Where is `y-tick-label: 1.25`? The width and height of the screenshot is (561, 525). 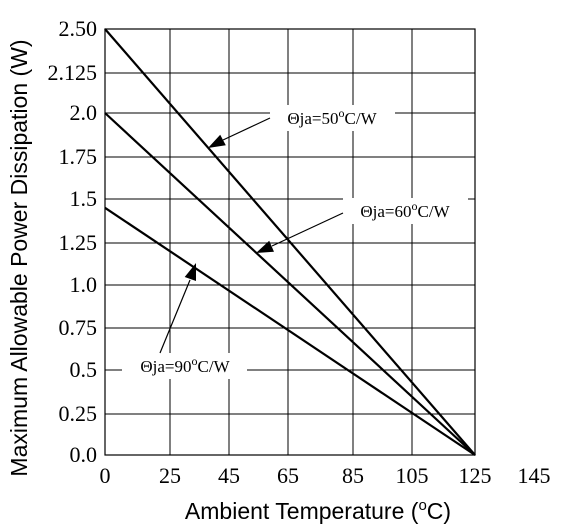 y-tick-label: 1.25 is located at coordinates (78, 242).